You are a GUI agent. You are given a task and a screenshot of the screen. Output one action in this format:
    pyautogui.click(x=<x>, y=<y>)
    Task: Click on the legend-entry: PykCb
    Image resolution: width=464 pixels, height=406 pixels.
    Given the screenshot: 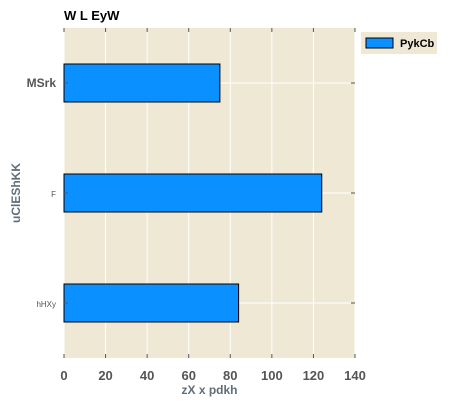 What is the action you would take?
    pyautogui.click(x=417, y=44)
    